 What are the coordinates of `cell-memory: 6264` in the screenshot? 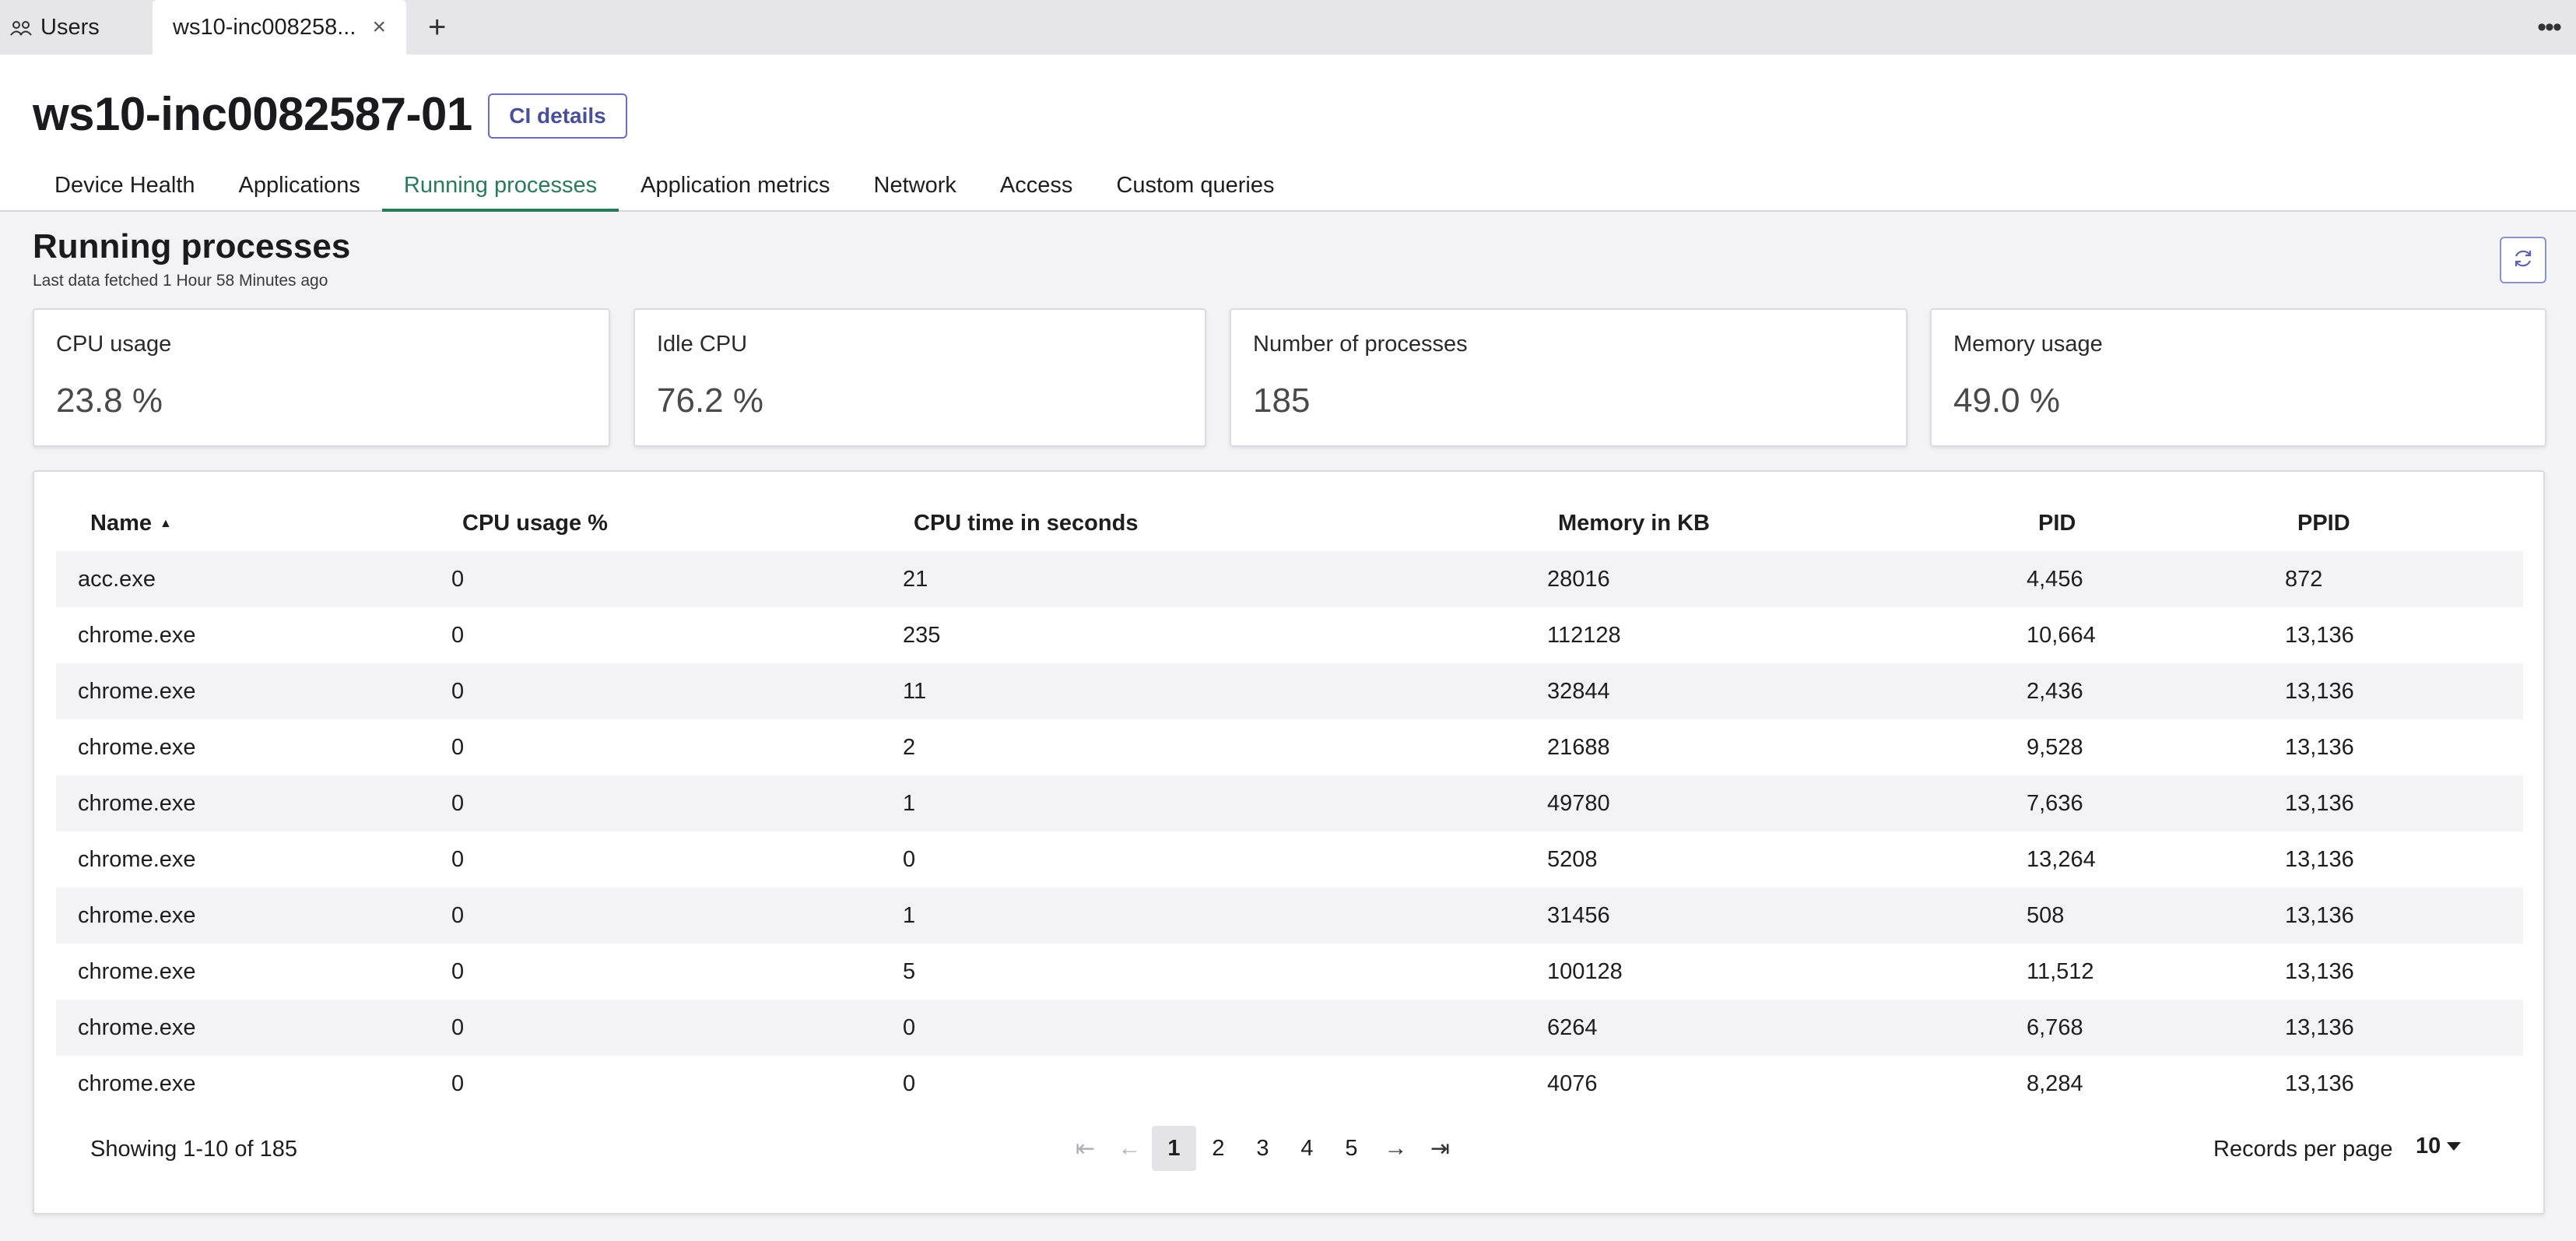 It's located at (1573, 1028).